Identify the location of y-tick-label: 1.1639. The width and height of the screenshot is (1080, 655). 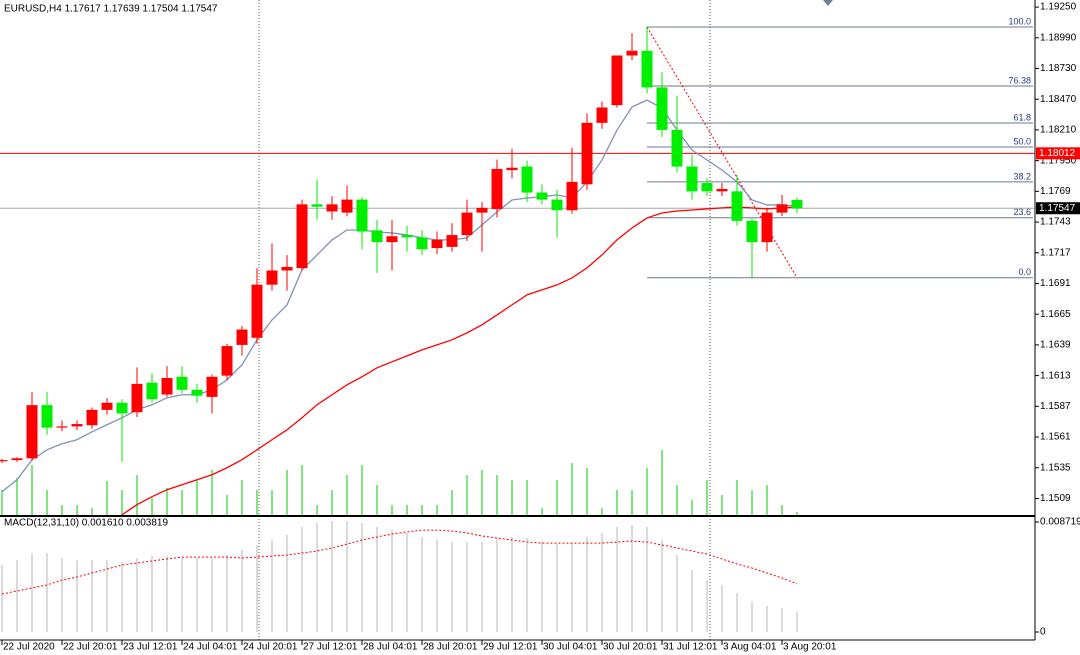
(1055, 345).